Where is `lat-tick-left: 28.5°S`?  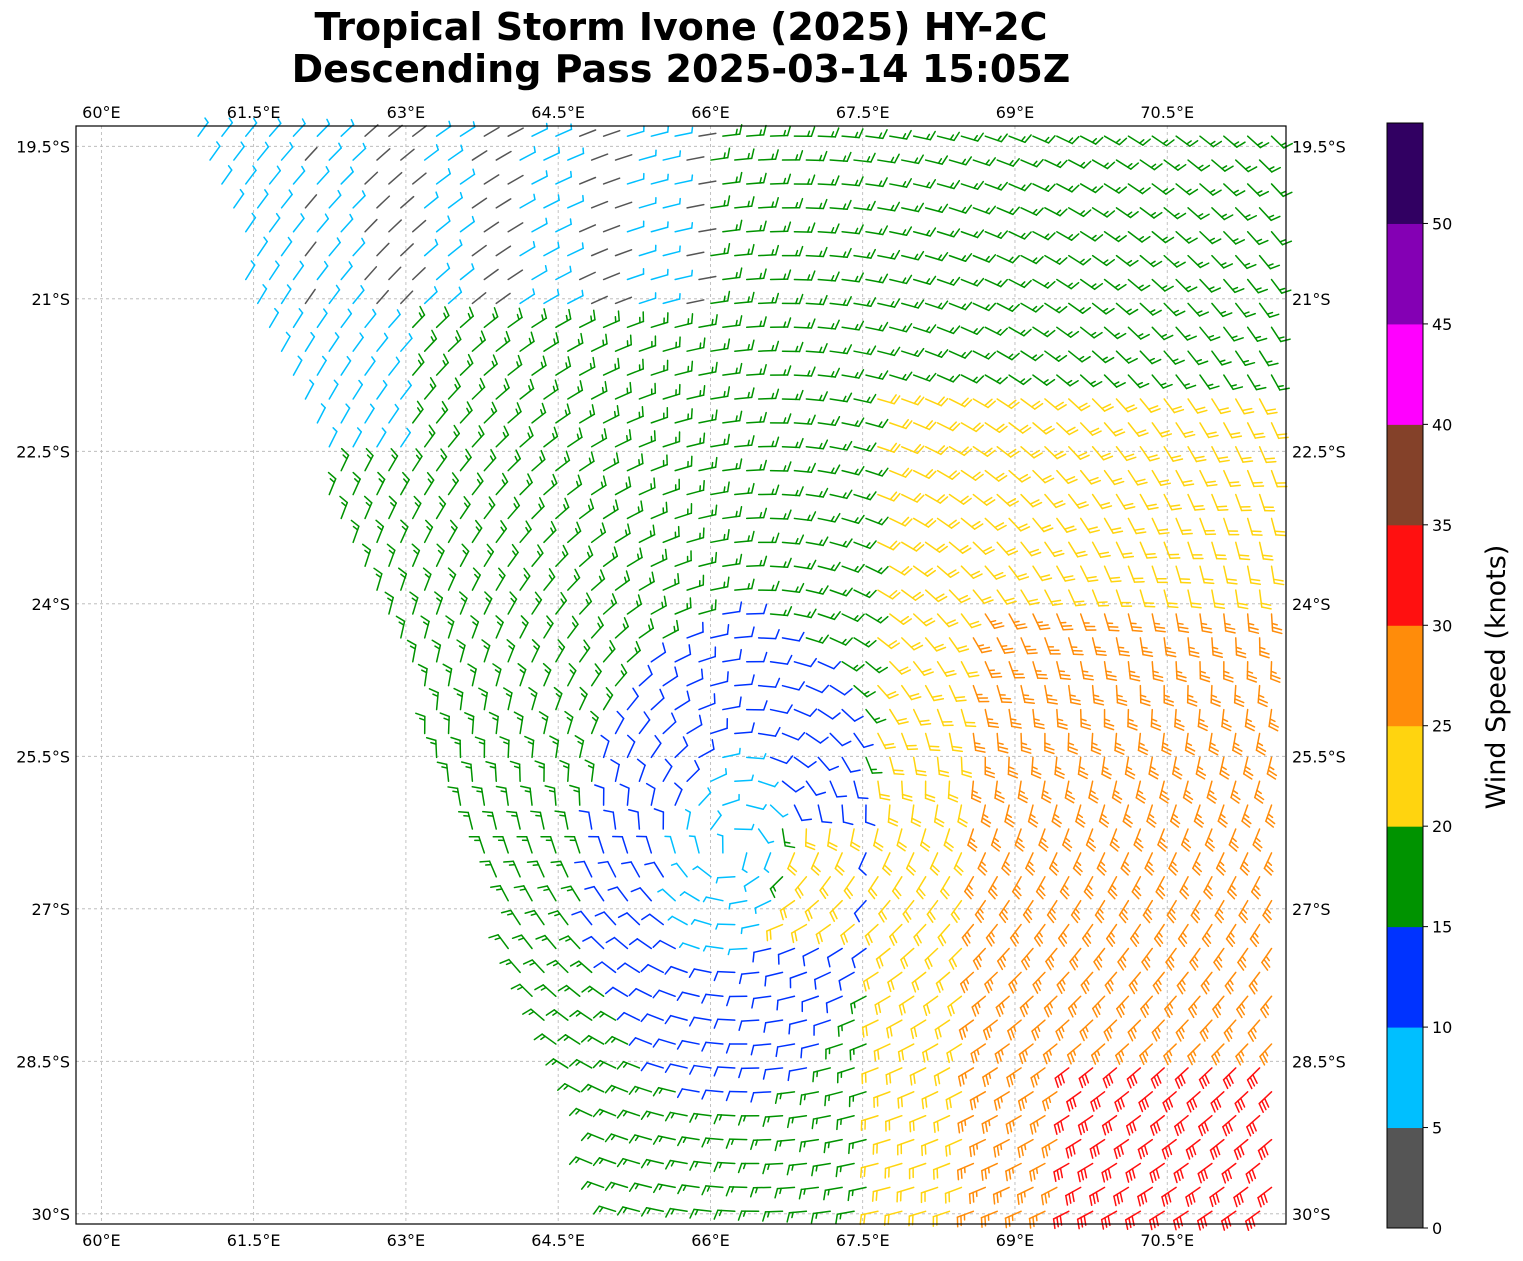
lat-tick-left: 28.5°S is located at coordinates (43, 1061).